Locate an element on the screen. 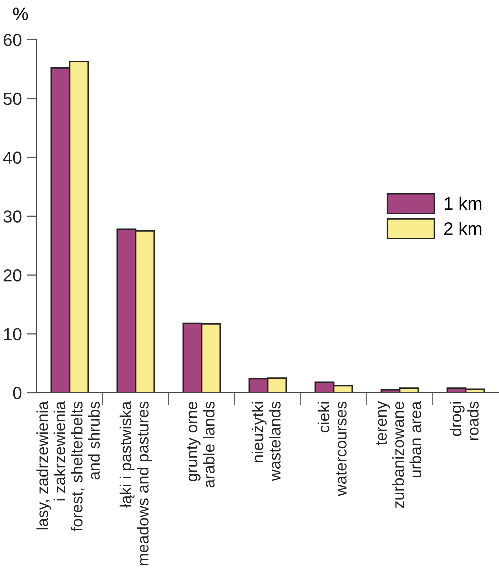  x-tick-label: lasy, zadrzewienia i zakrzewienia forest, shelterbelts and shrubs is located at coordinates (68, 466).